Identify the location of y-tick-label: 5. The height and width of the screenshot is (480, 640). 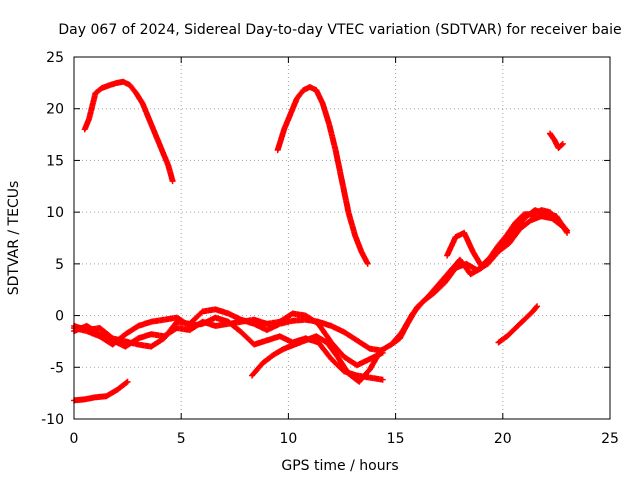
(59, 265).